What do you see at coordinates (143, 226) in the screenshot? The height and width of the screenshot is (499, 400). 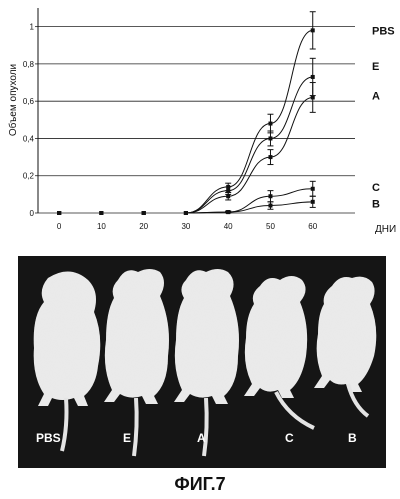 I see `x-tick-label: 20` at bounding box center [143, 226].